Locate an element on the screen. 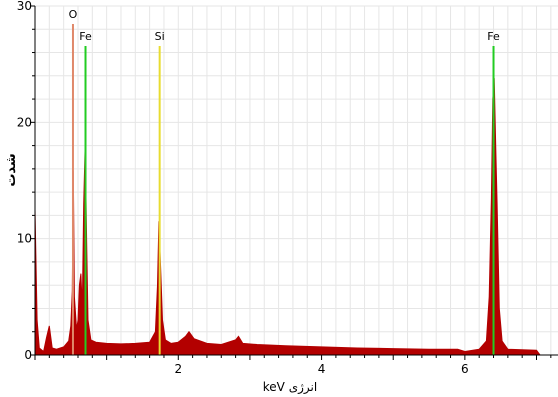 This screenshot has width=558, height=397. x-tick-label: 6 is located at coordinates (465, 369).